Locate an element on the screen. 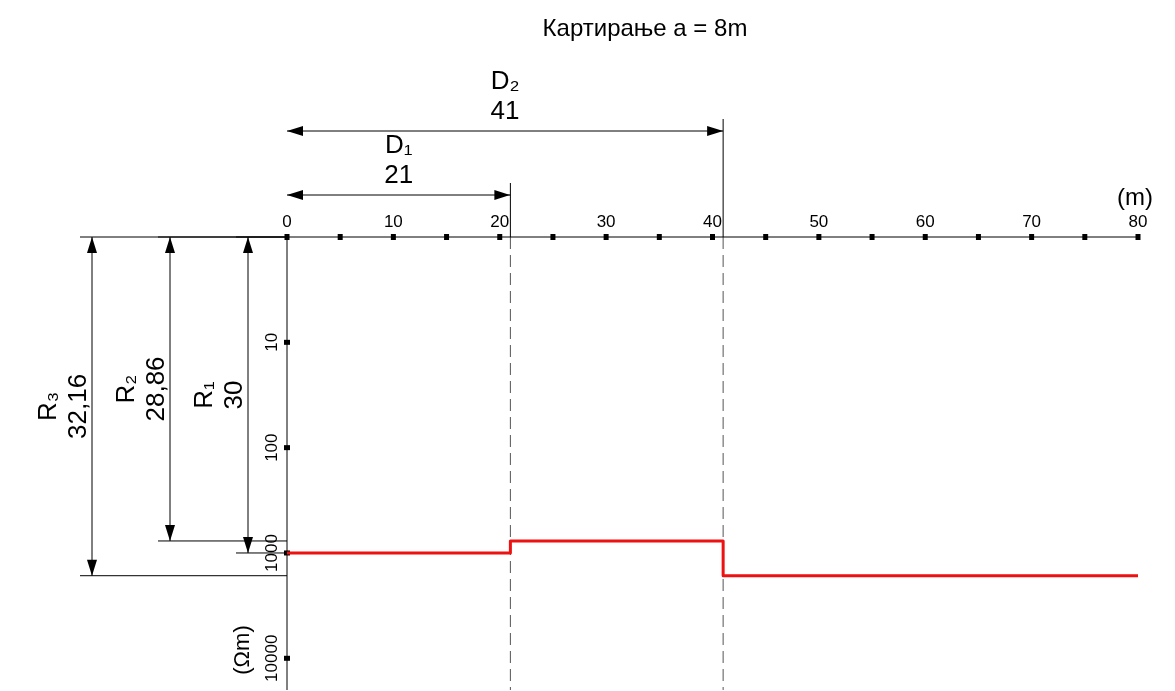 This screenshot has height=691, width=1175. y-tick-label: 10000 is located at coordinates (271, 658).